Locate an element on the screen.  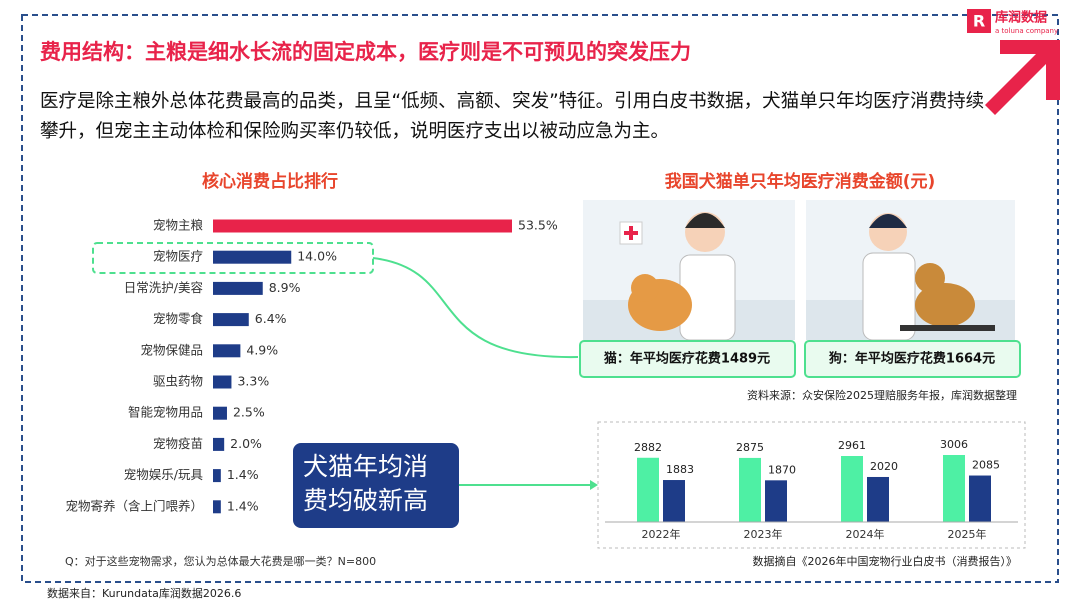
connector is located at coordinates (475, 308).